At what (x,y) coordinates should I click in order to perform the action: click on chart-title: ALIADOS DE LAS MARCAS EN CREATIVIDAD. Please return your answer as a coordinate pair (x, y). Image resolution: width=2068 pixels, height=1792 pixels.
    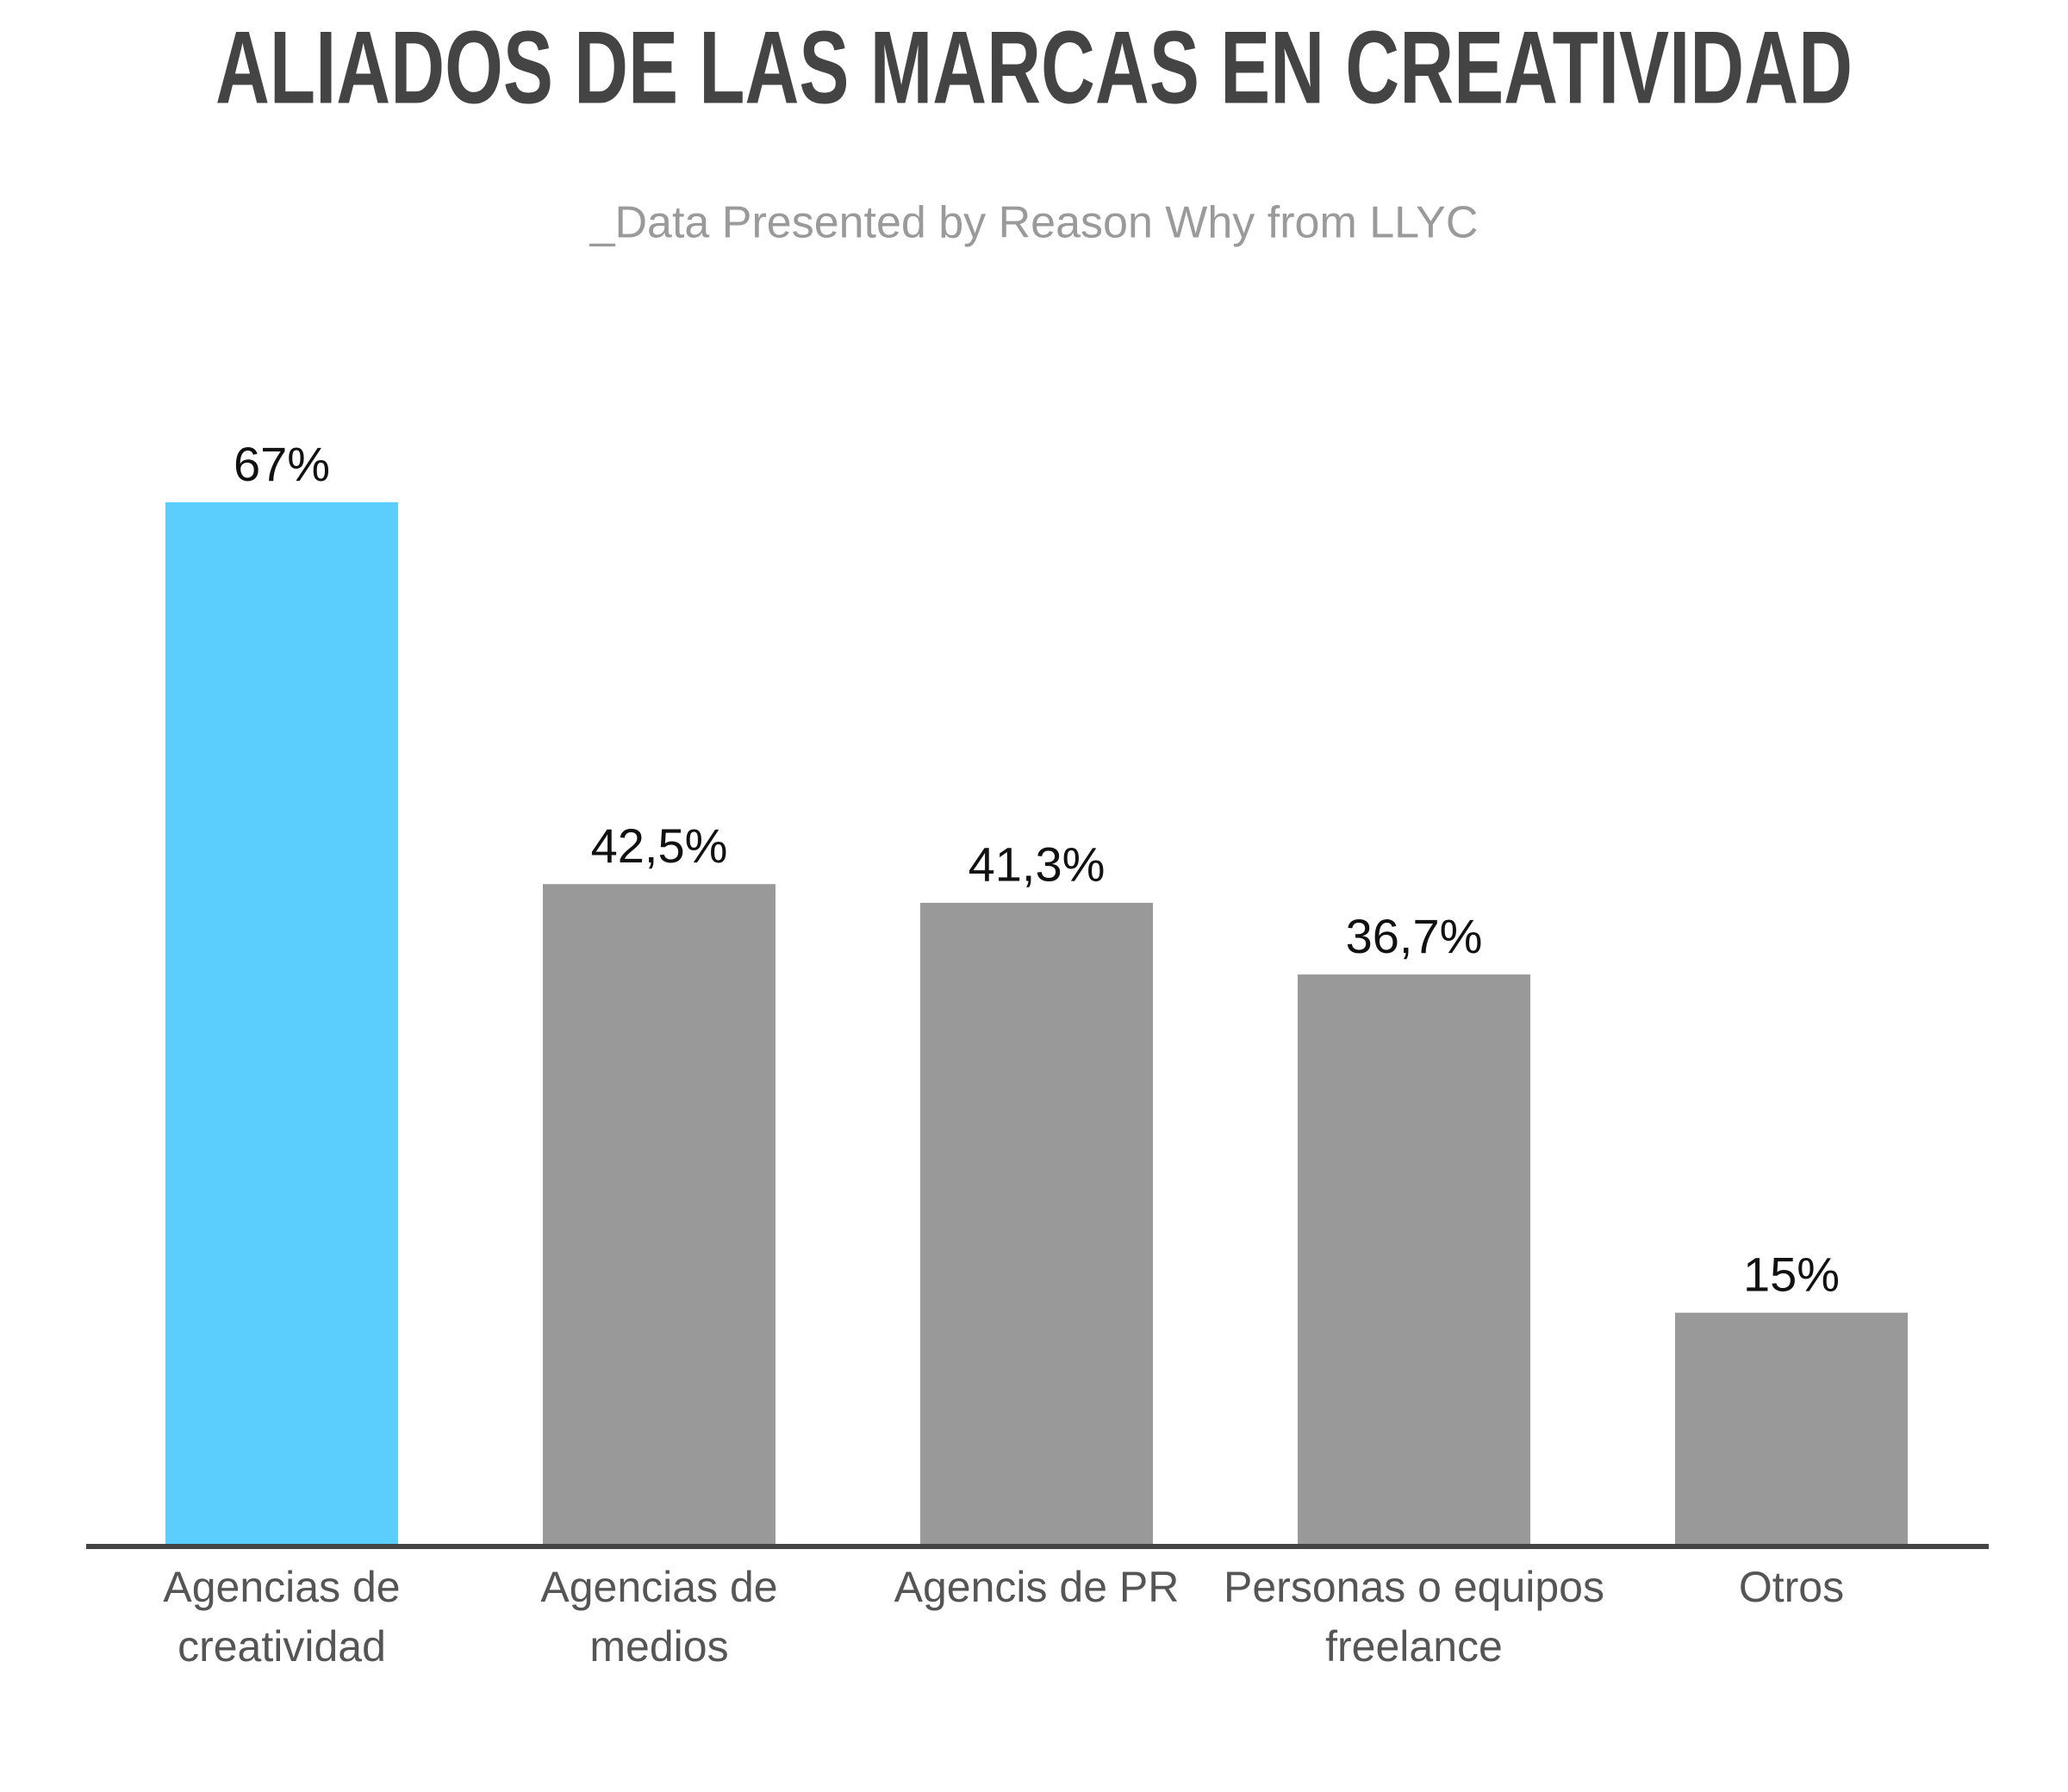
    Looking at the image, I should click on (1034, 68).